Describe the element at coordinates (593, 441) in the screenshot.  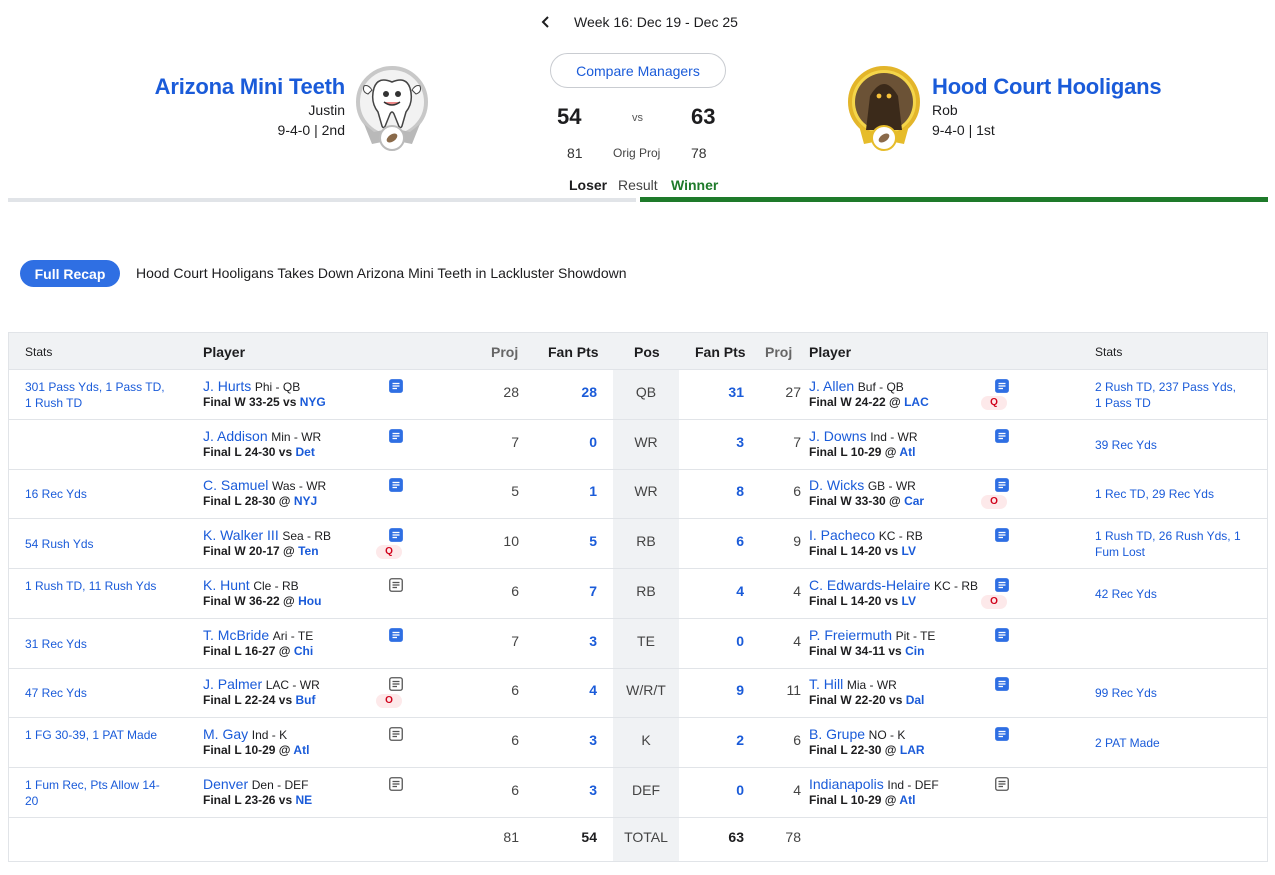
I see `left-fan-pts: 0` at that location.